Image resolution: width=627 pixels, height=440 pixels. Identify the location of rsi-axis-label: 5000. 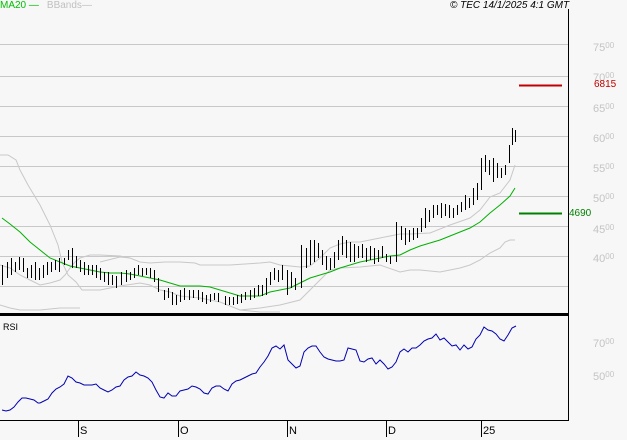
(604, 376).